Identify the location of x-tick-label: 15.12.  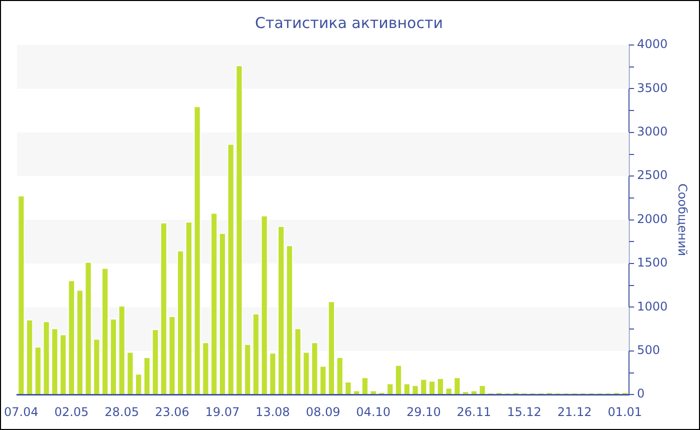
(524, 411).